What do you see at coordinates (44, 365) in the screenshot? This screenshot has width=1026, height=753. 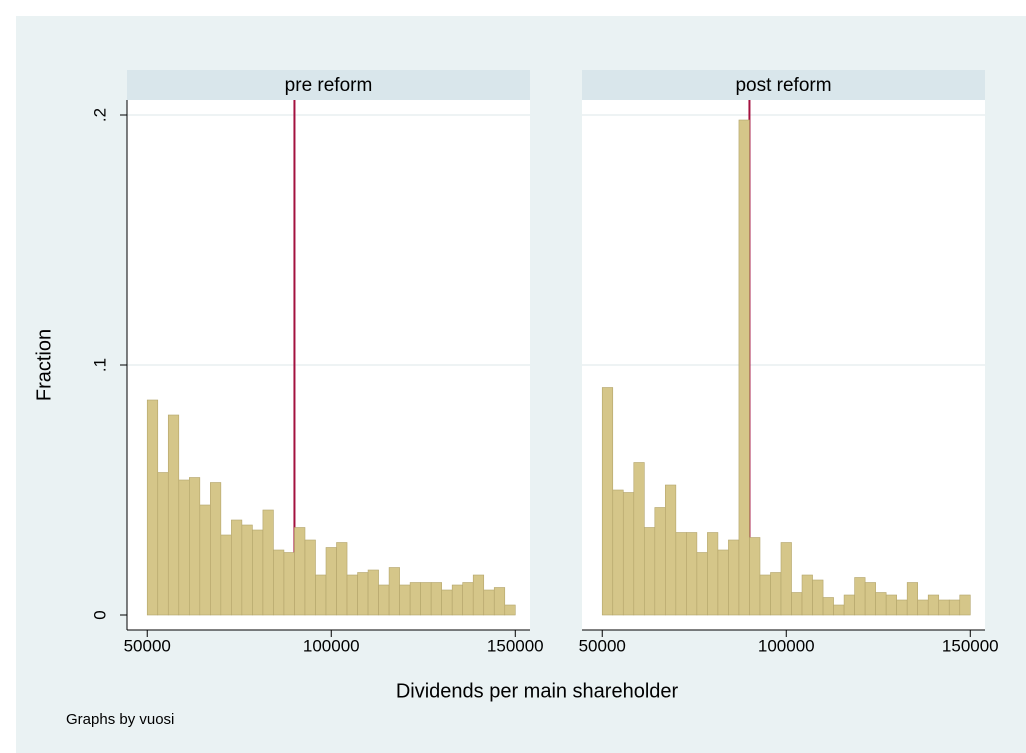 I see `y-axis-title: Fraction` at bounding box center [44, 365].